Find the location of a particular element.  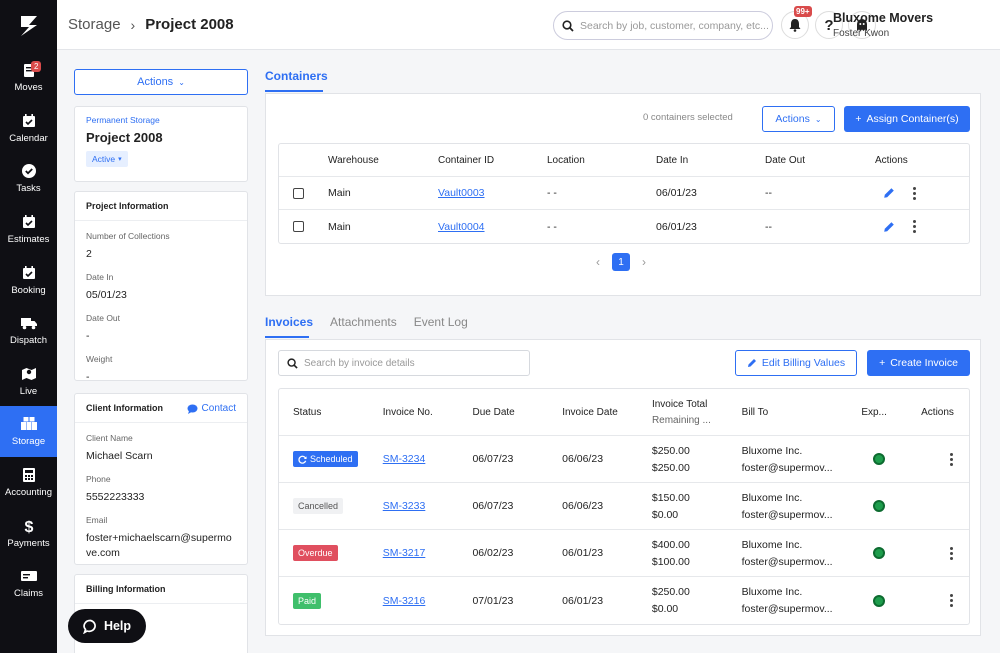

col-actions: Actions is located at coordinates (937, 412).